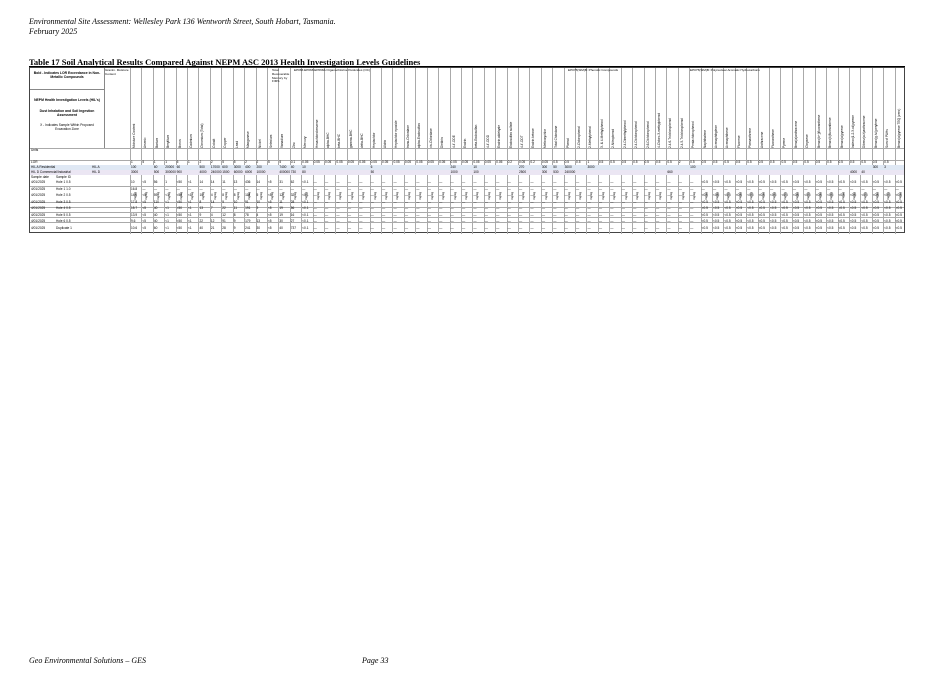 This screenshot has width=951, height=673. I want to click on parameter-header: 2-Chlorophenol, so click(579, 137).